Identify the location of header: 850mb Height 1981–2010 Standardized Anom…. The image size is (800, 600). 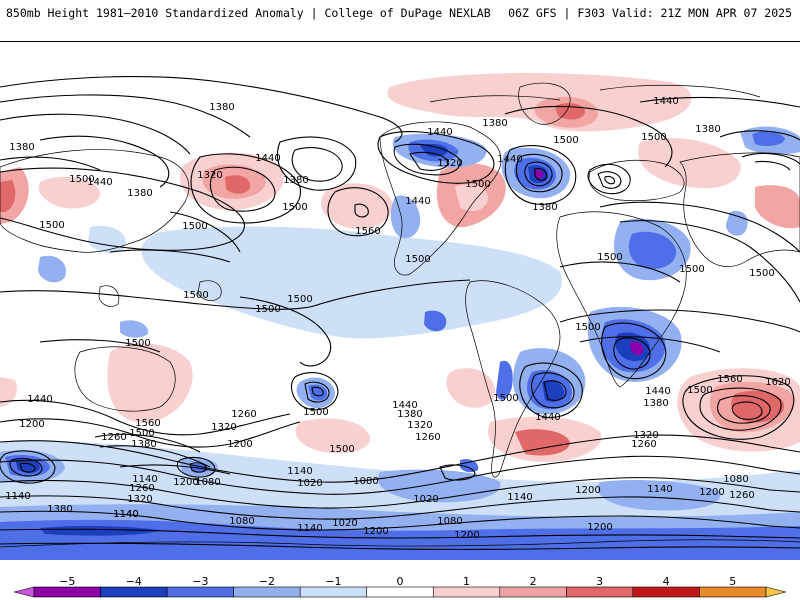
(400, 17).